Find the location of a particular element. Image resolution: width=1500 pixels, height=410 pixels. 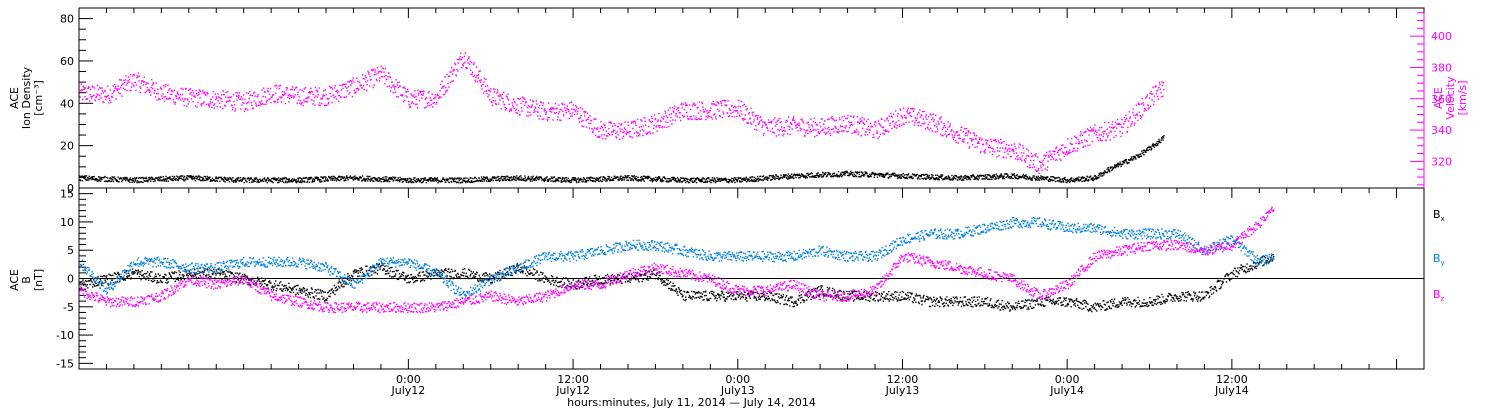

density-tick-label: 0 is located at coordinates (70, 188).